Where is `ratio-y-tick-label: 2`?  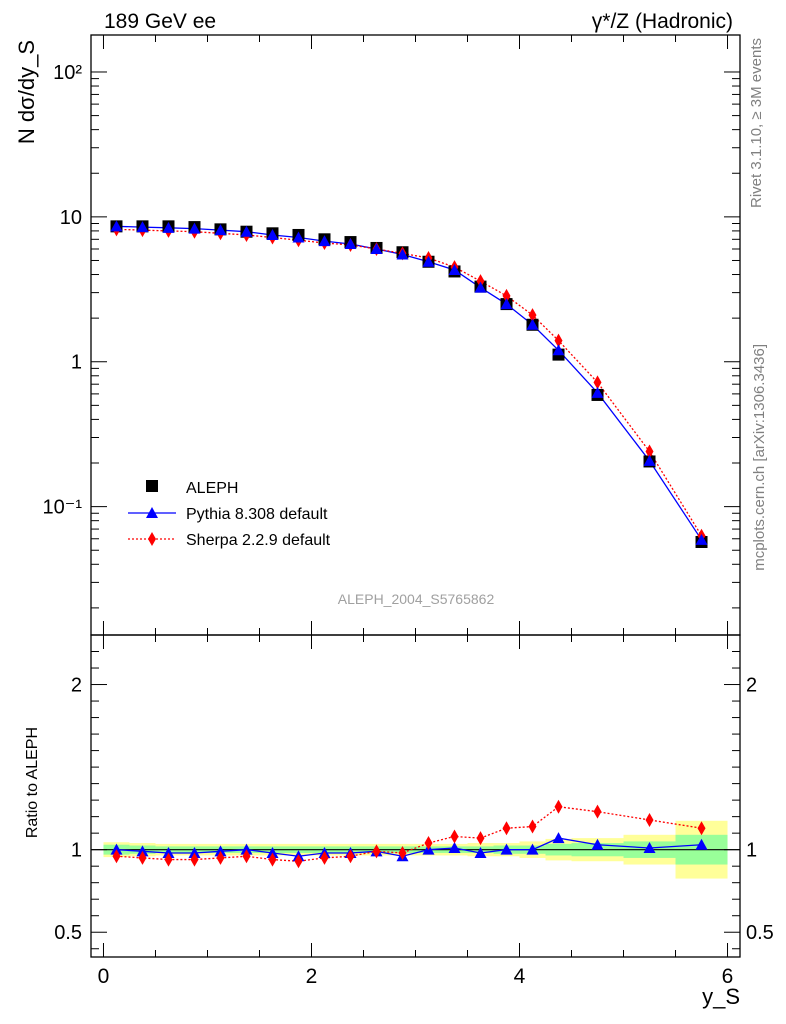
ratio-y-tick-label: 2 is located at coordinates (76, 686).